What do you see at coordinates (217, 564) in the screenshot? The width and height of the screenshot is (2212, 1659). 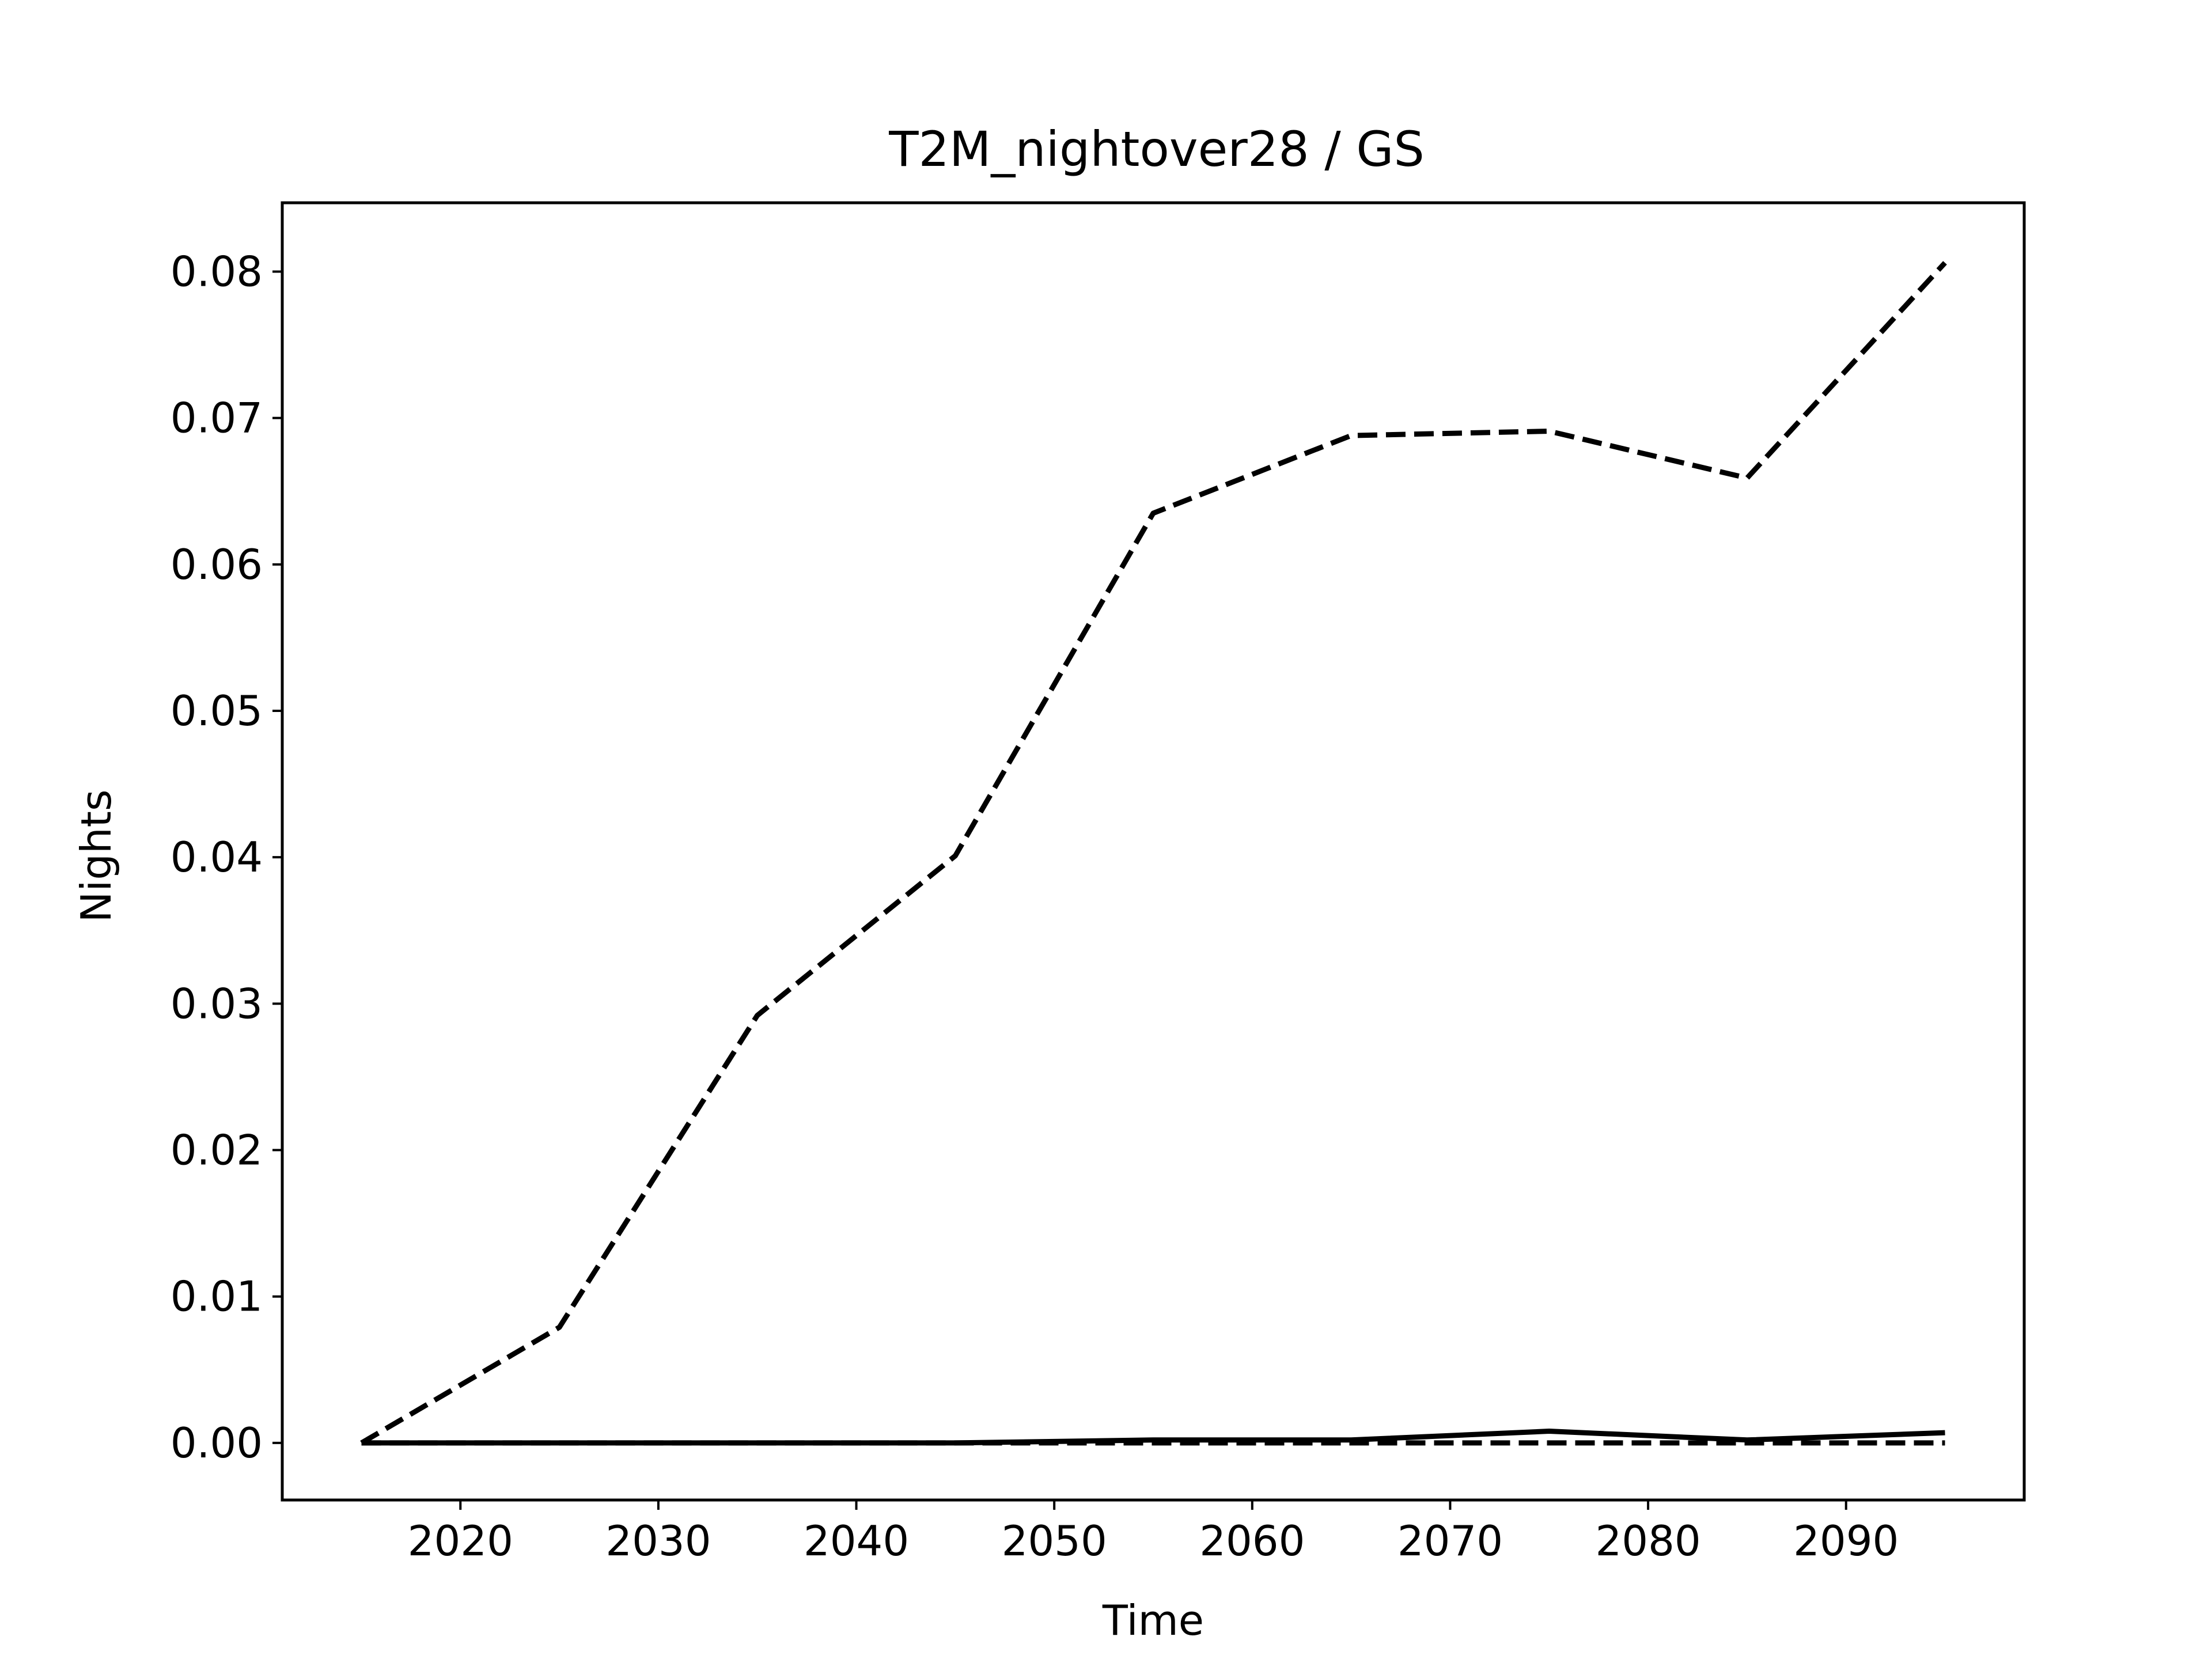 I see `y-tick-label: 0.06` at bounding box center [217, 564].